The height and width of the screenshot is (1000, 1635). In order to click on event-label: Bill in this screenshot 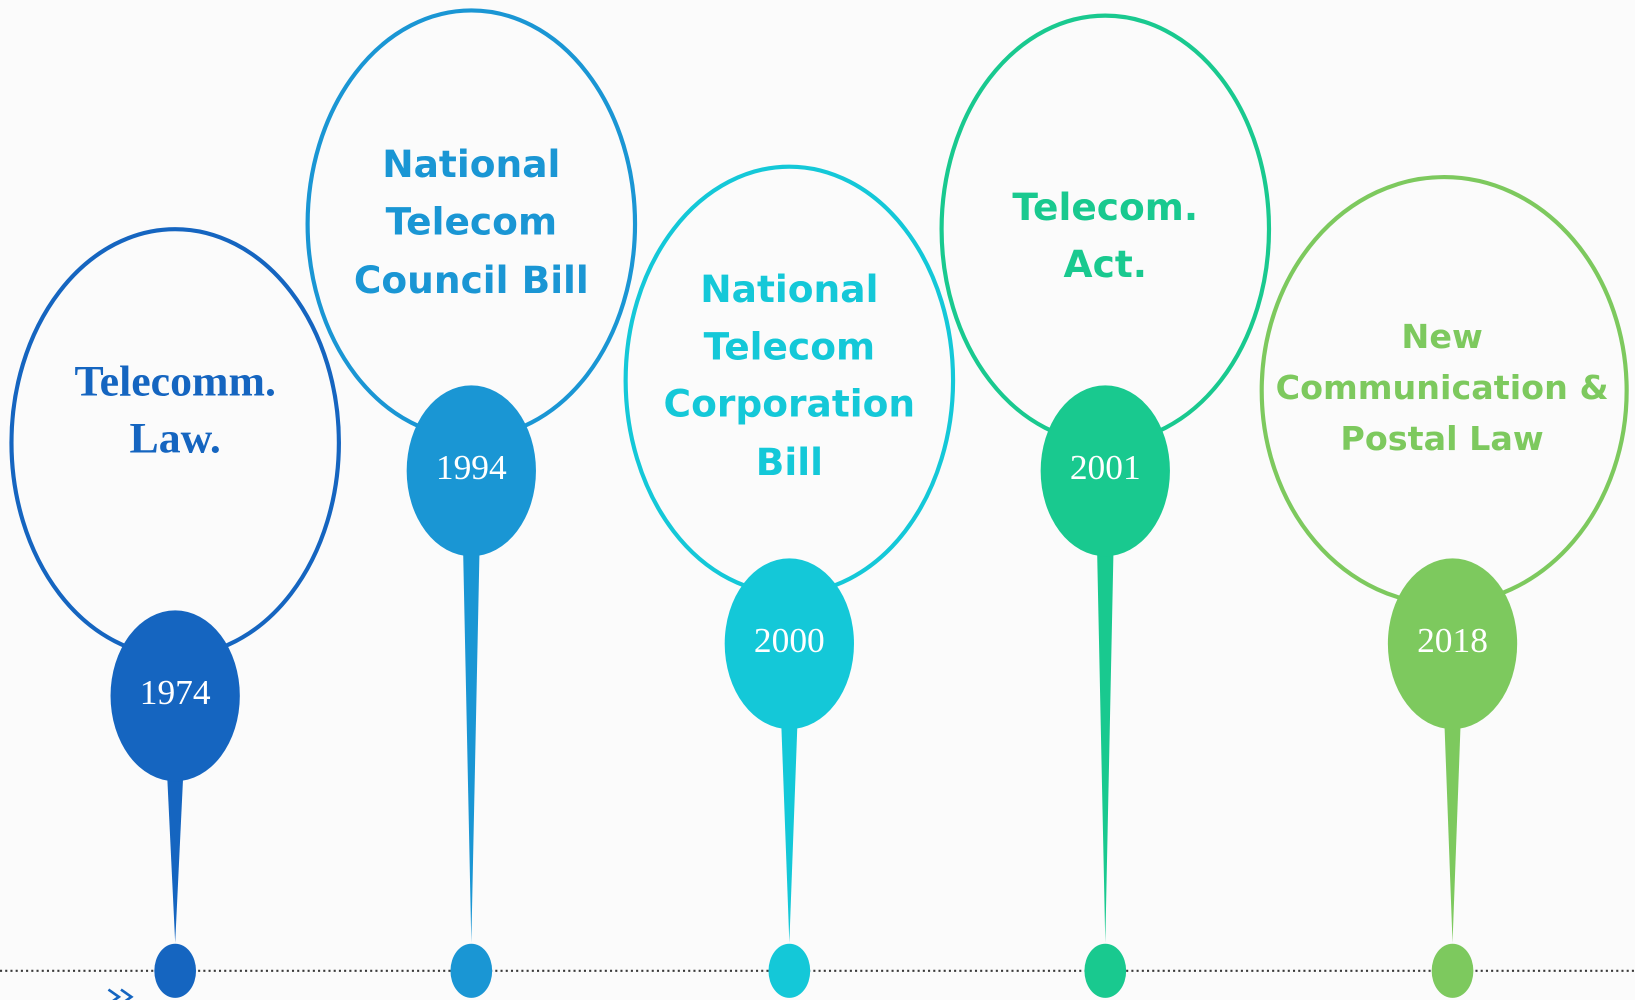, I will do `click(789, 462)`.